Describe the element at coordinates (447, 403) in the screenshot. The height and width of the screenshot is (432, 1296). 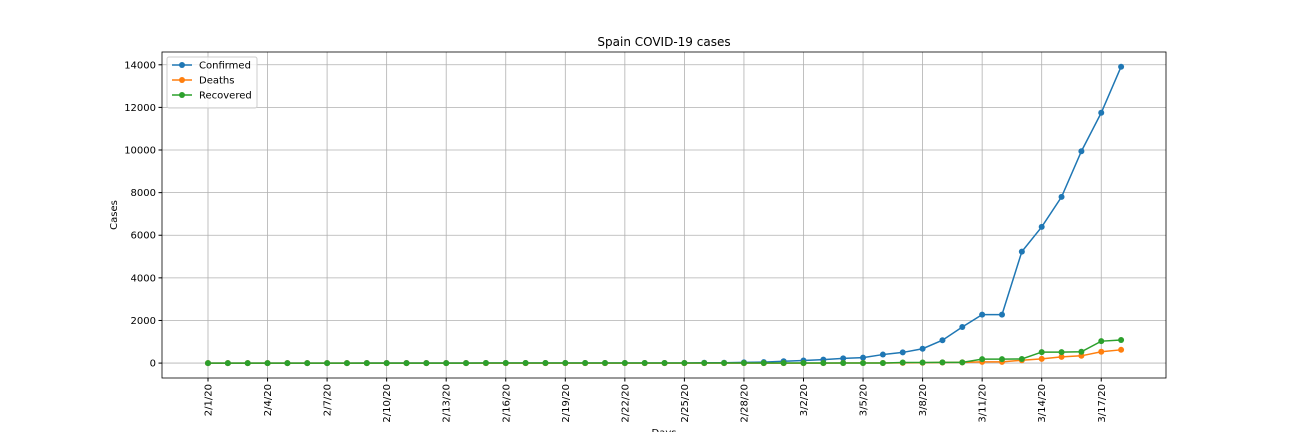
I see `x-tick-label: 2/13/20` at that location.